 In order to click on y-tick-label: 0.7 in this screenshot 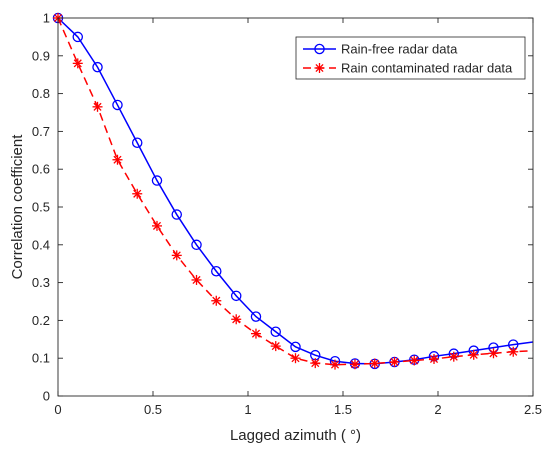, I will do `click(41, 131)`.